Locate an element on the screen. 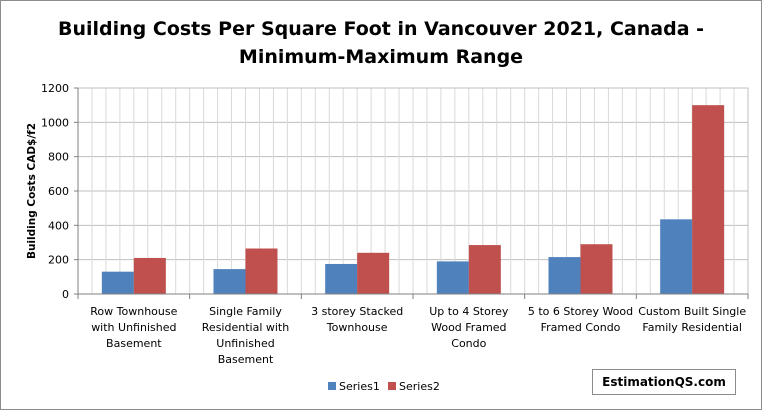 The width and height of the screenshot is (762, 410). category-label: Unfinished is located at coordinates (245, 343).